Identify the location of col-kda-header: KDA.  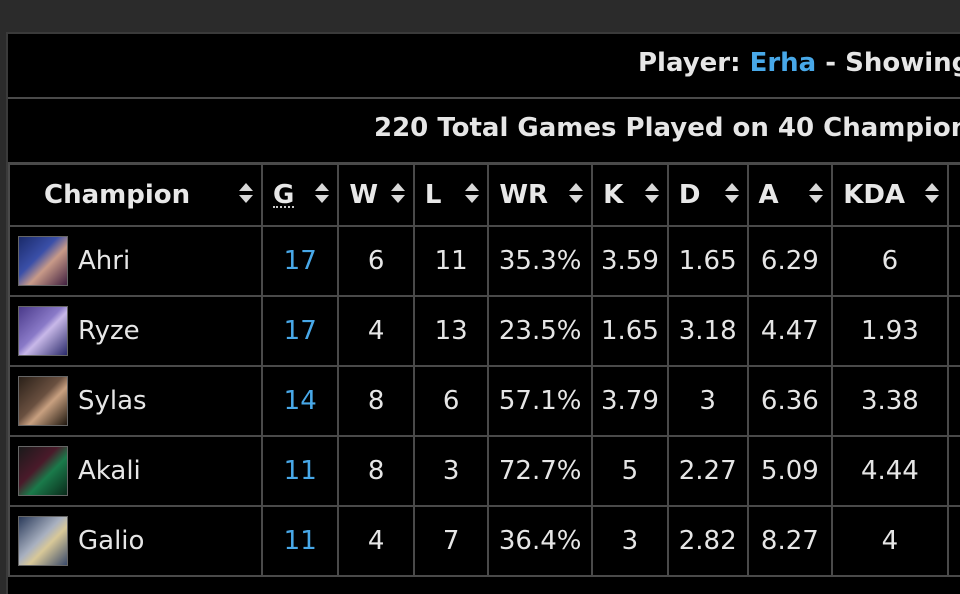
(890, 195).